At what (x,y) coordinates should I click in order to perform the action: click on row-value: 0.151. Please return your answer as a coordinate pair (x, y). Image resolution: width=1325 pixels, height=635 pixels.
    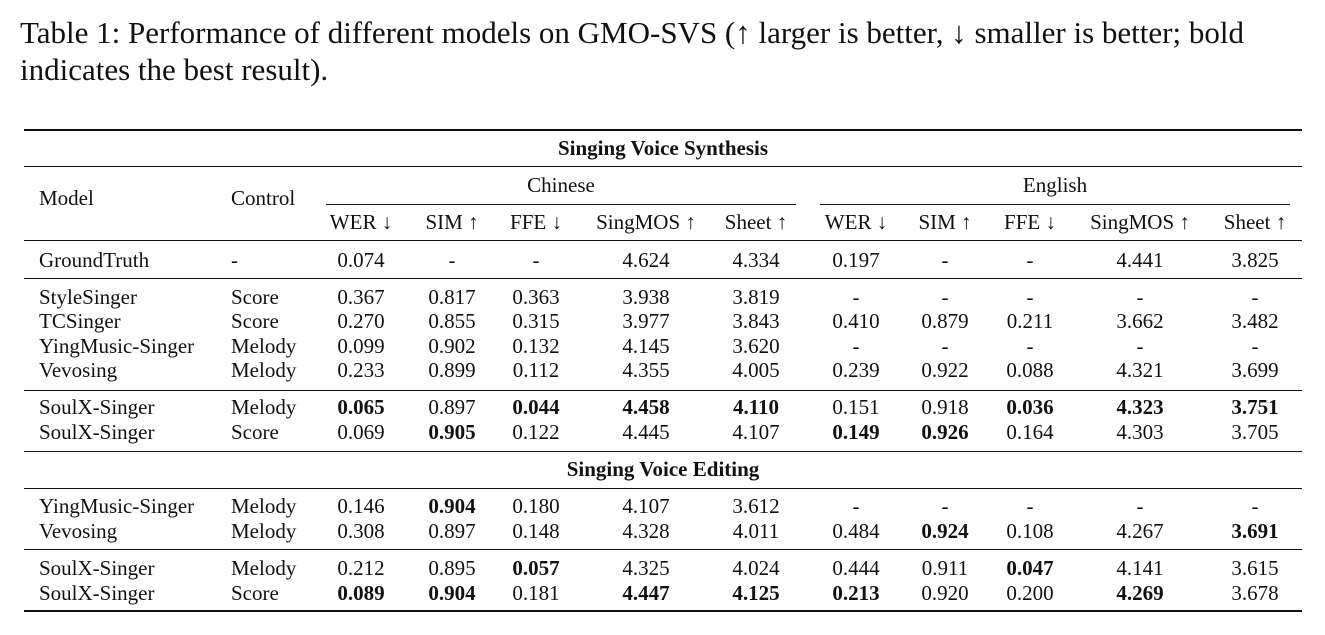
    Looking at the image, I should click on (856, 407).